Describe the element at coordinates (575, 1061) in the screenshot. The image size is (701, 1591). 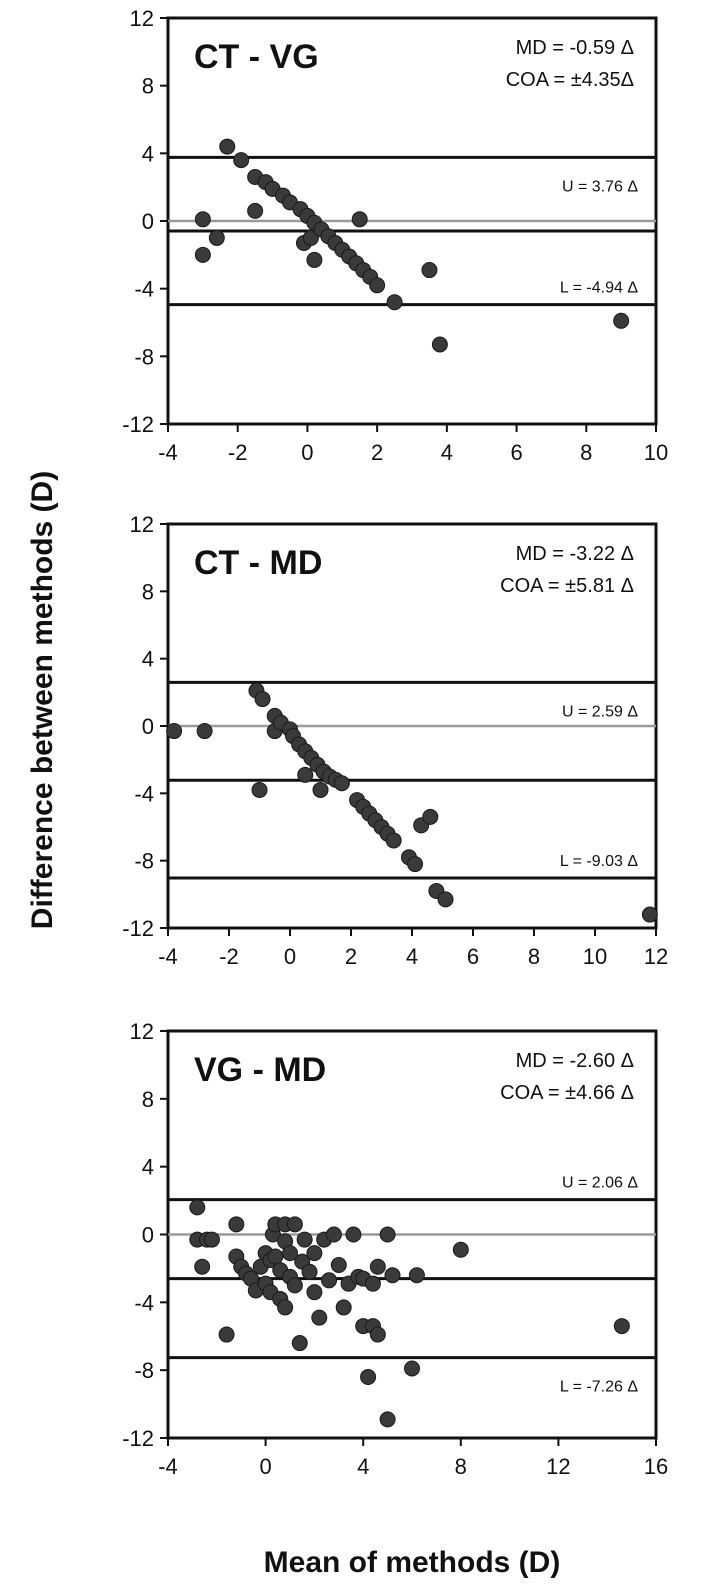
I see `md-stat: MD = -2.60 Δ` at that location.